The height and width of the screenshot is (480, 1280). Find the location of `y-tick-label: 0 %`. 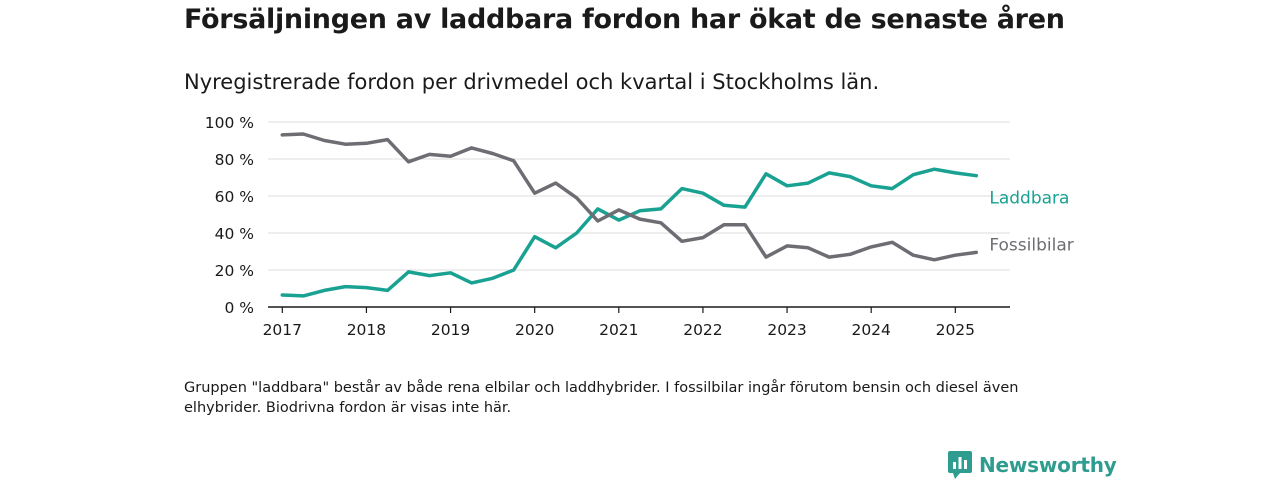

y-tick-label: 0 % is located at coordinates (239, 308).